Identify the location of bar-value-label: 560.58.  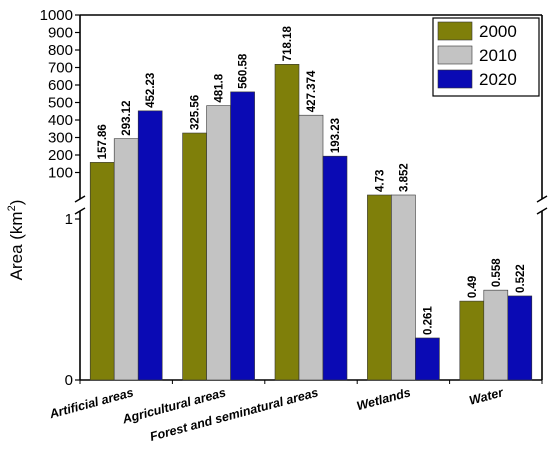
(244, 71).